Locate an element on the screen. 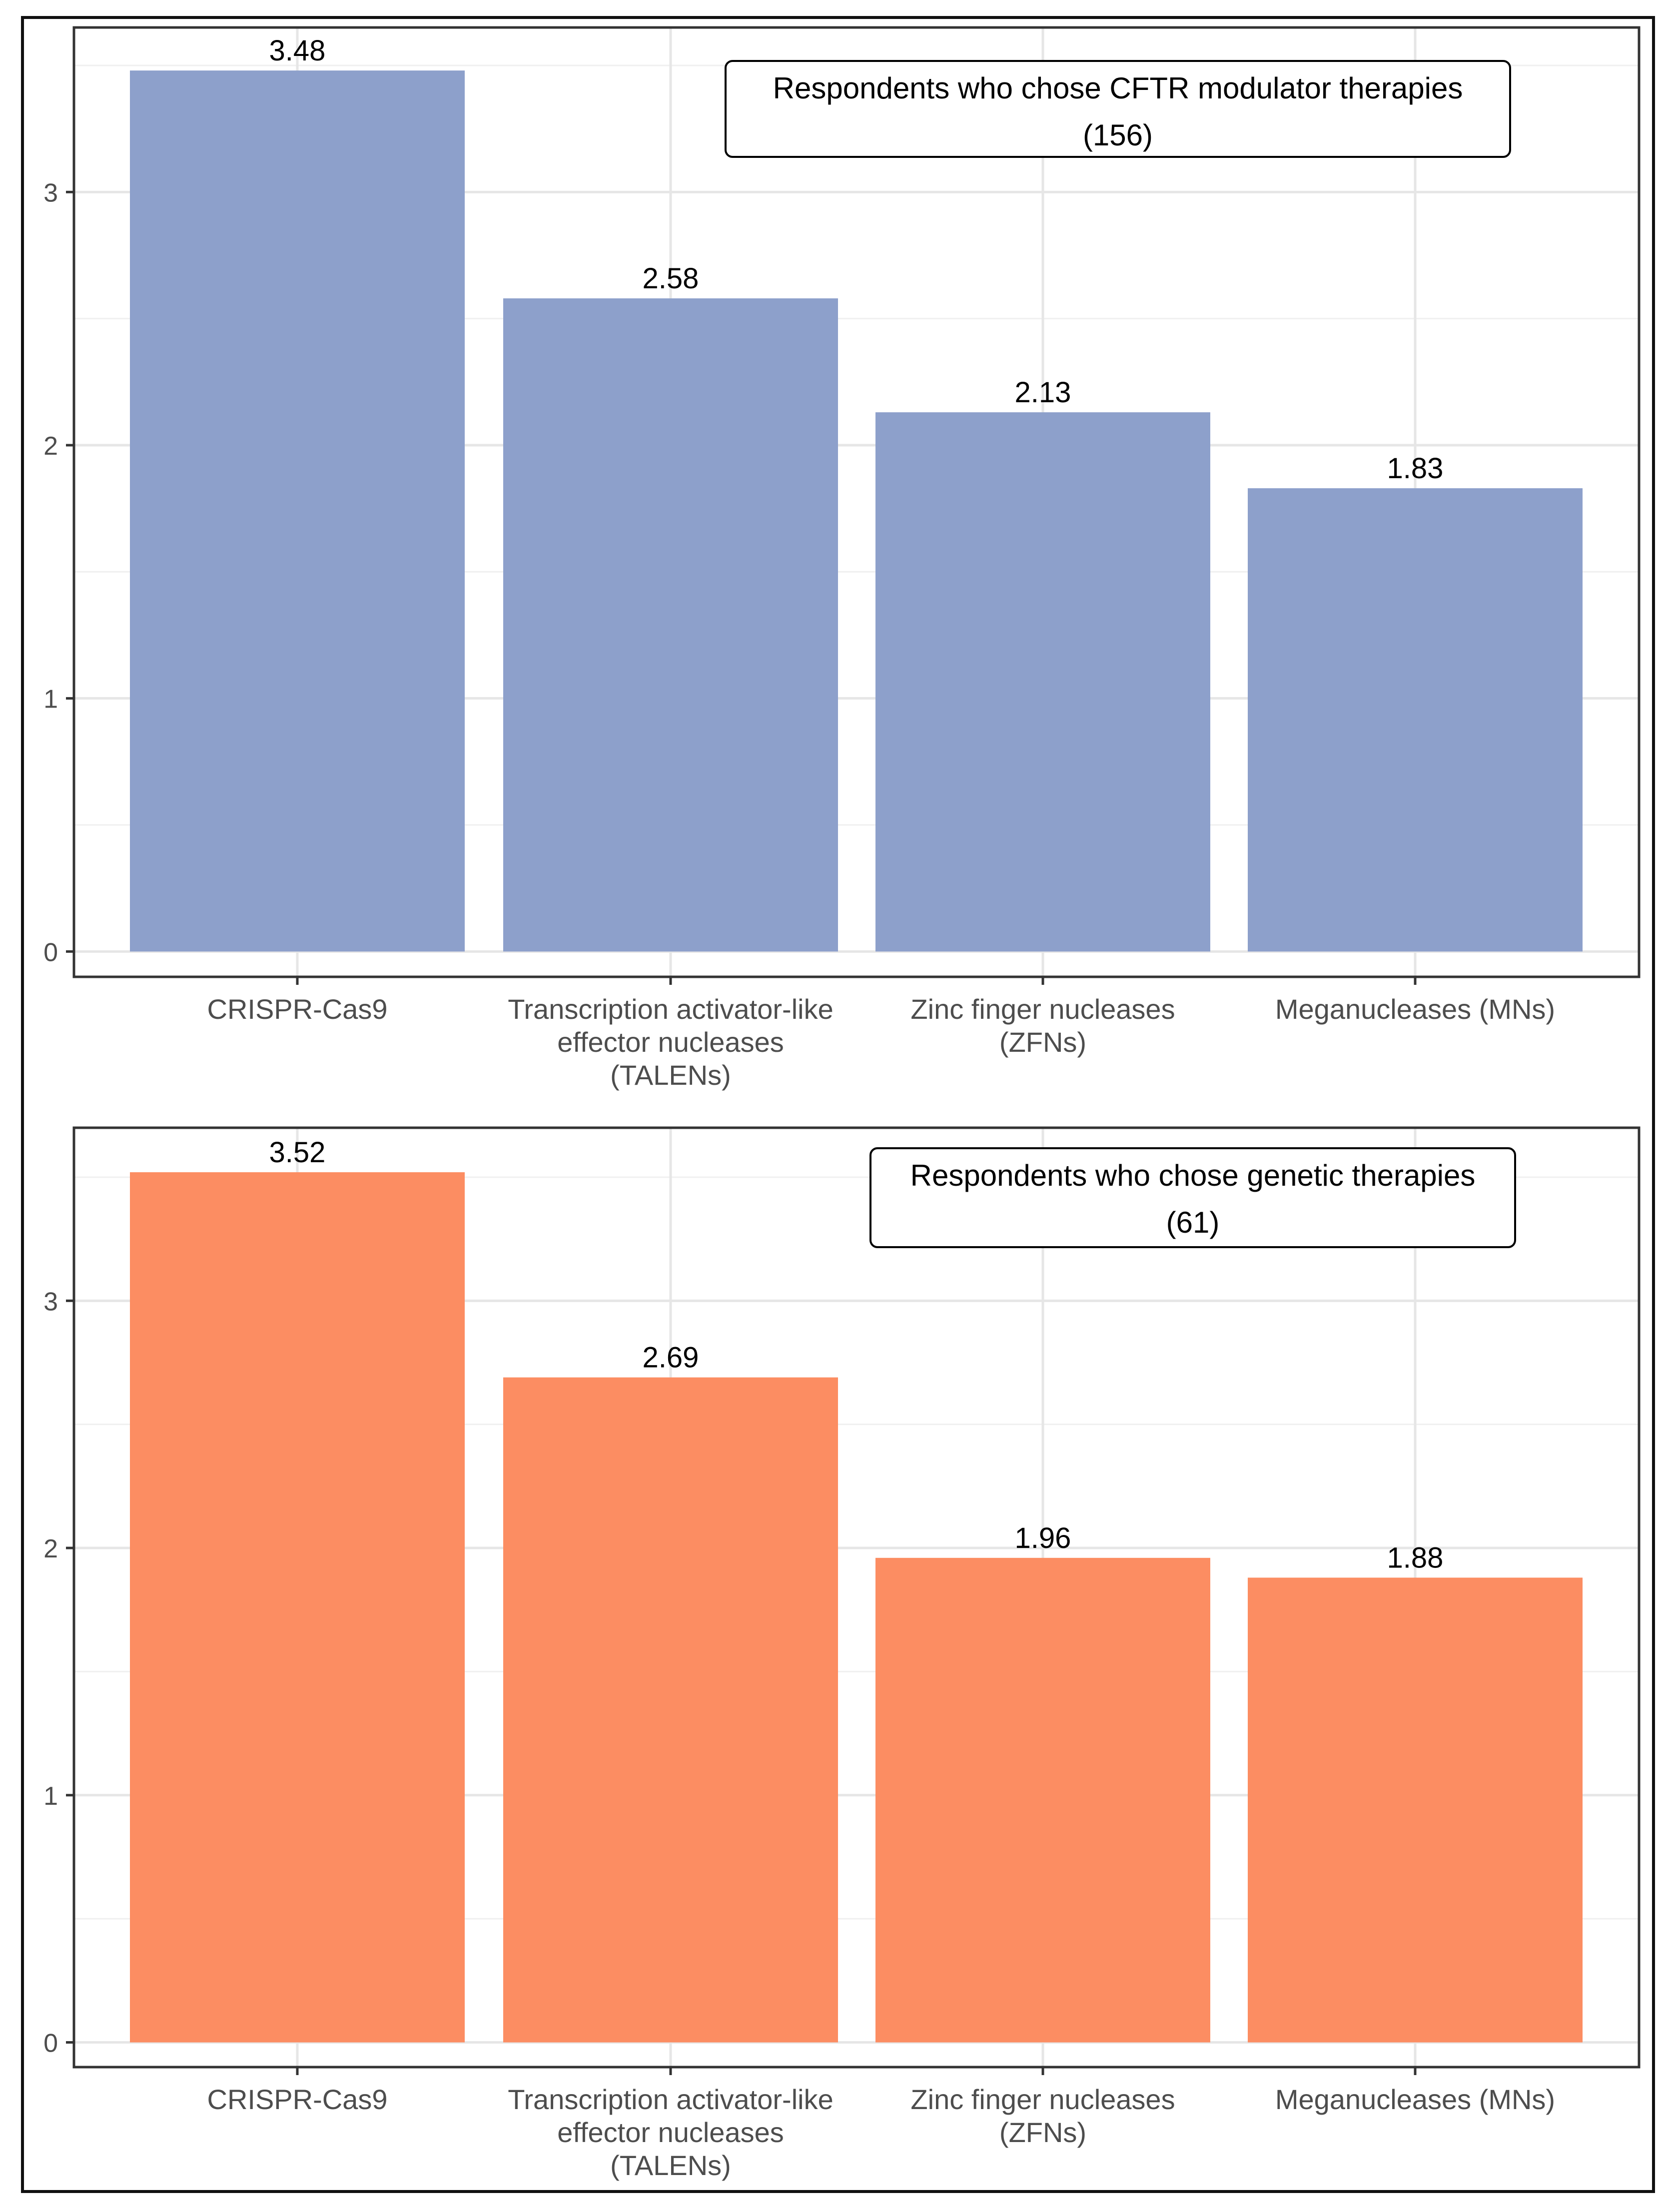 The height and width of the screenshot is (2212, 1678). bar-value-label: 3.52 is located at coordinates (298, 1152).